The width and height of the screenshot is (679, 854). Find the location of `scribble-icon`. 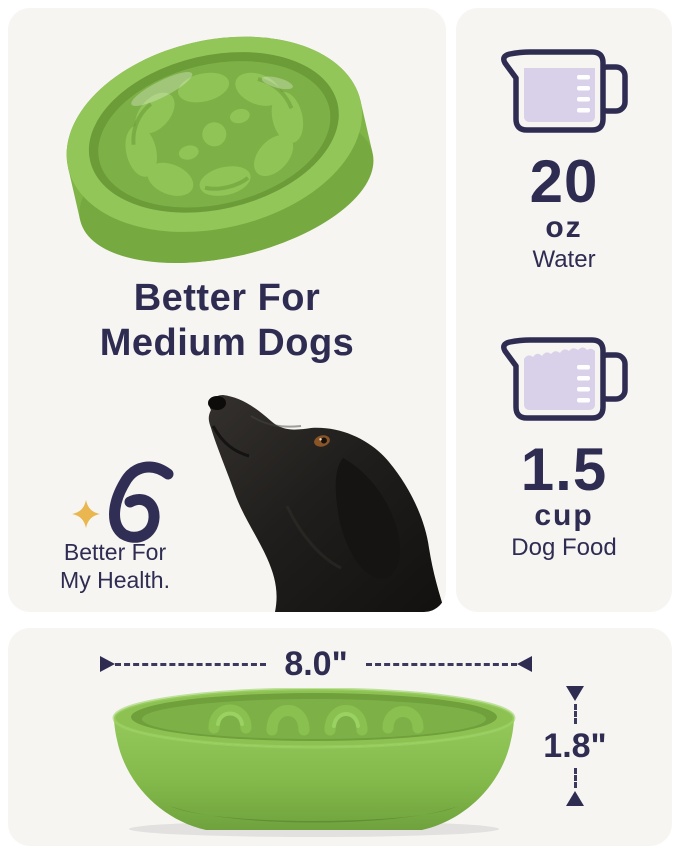

scribble-icon is located at coordinates (141, 502).